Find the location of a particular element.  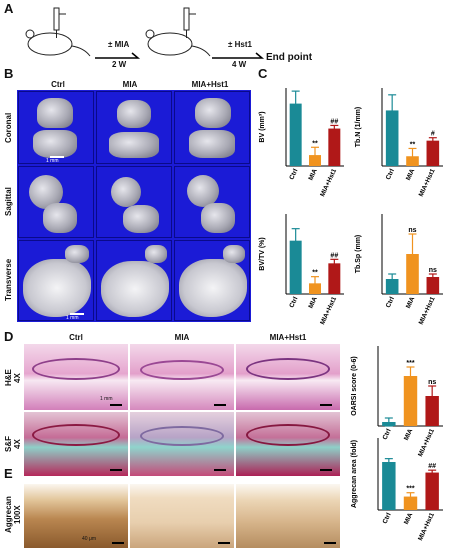

endpoint-label: End point is located at coordinates (289, 57).